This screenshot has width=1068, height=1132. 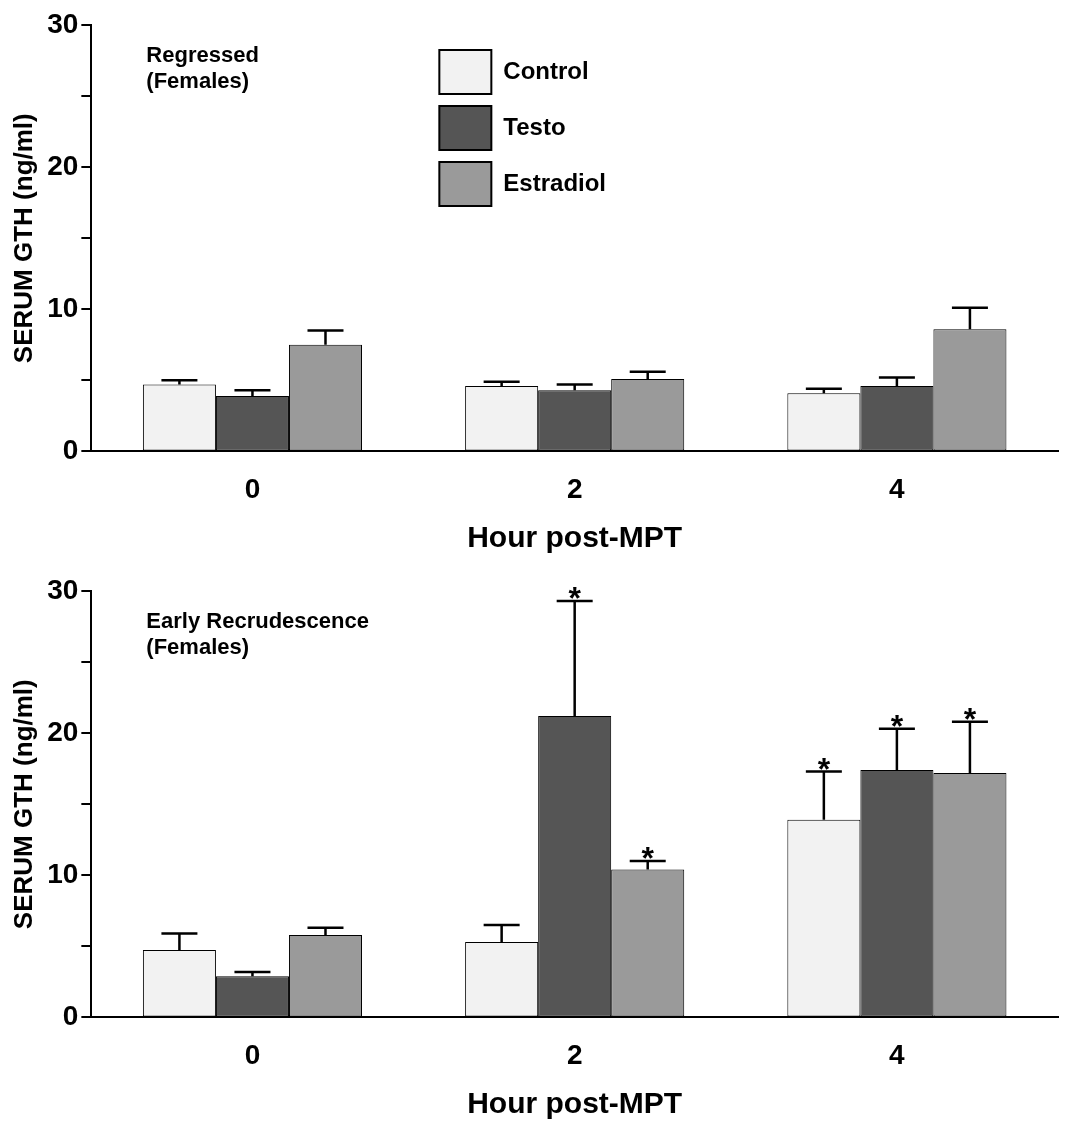 What do you see at coordinates (534, 126) in the screenshot?
I see `legend-label: Testo` at bounding box center [534, 126].